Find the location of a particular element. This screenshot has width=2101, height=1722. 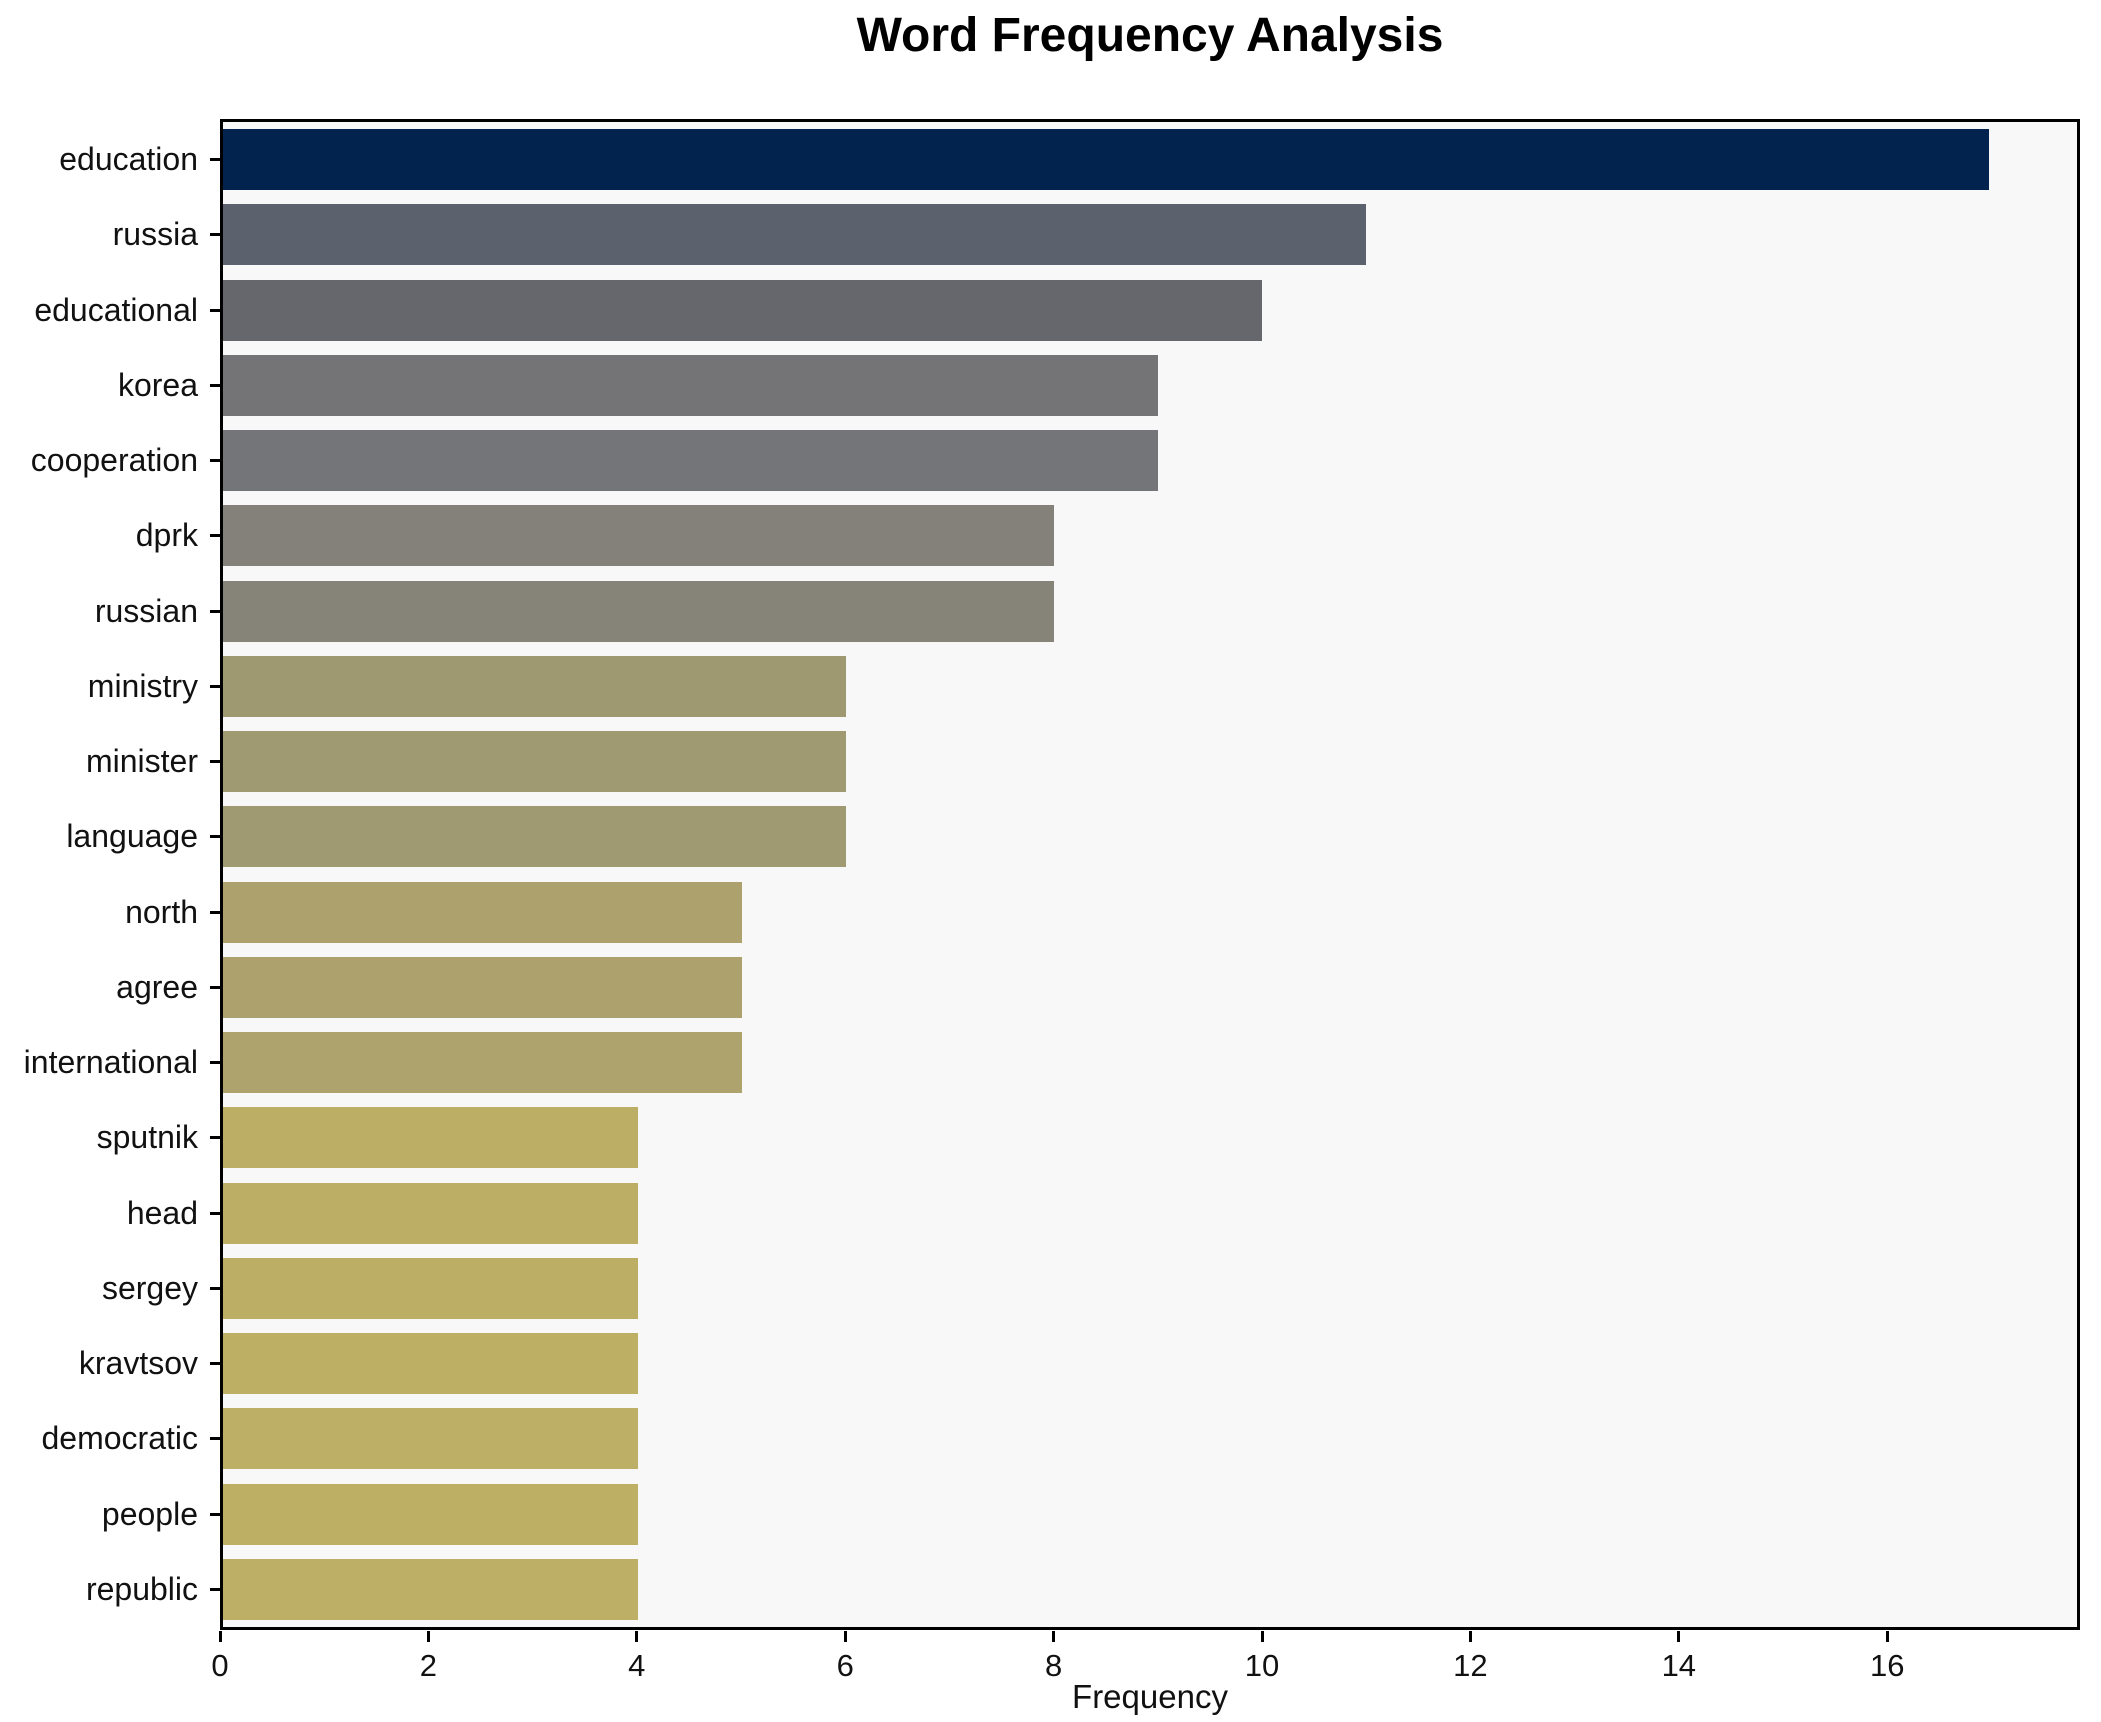

x-tick-label: 2 is located at coordinates (428, 1665).